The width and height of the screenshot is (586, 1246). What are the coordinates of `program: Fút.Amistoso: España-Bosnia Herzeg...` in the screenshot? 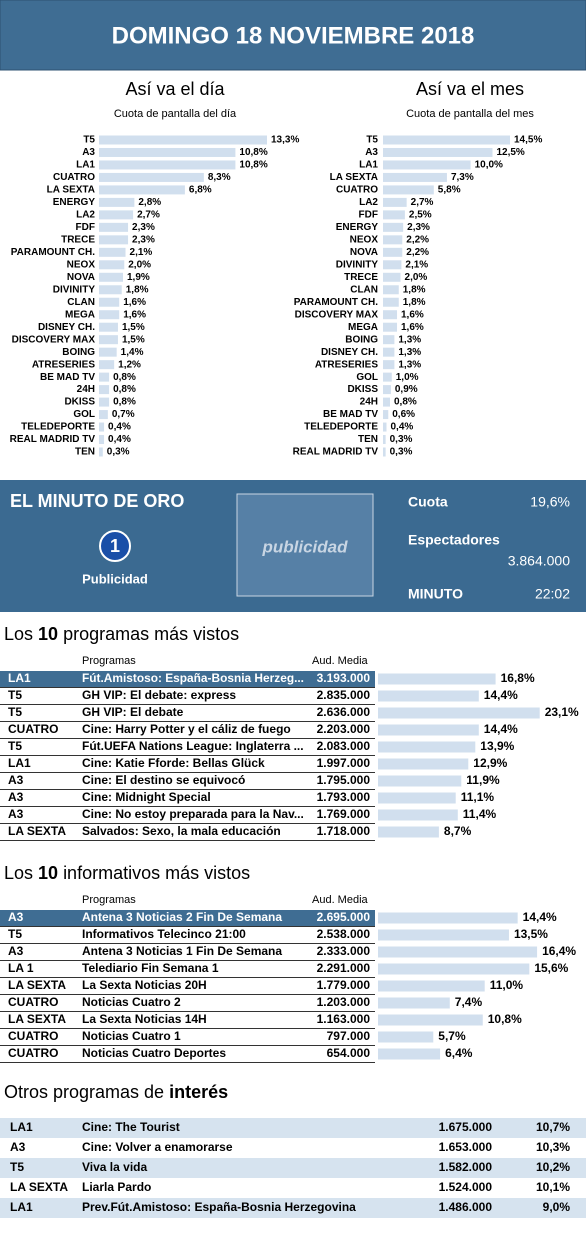 It's located at (193, 678).